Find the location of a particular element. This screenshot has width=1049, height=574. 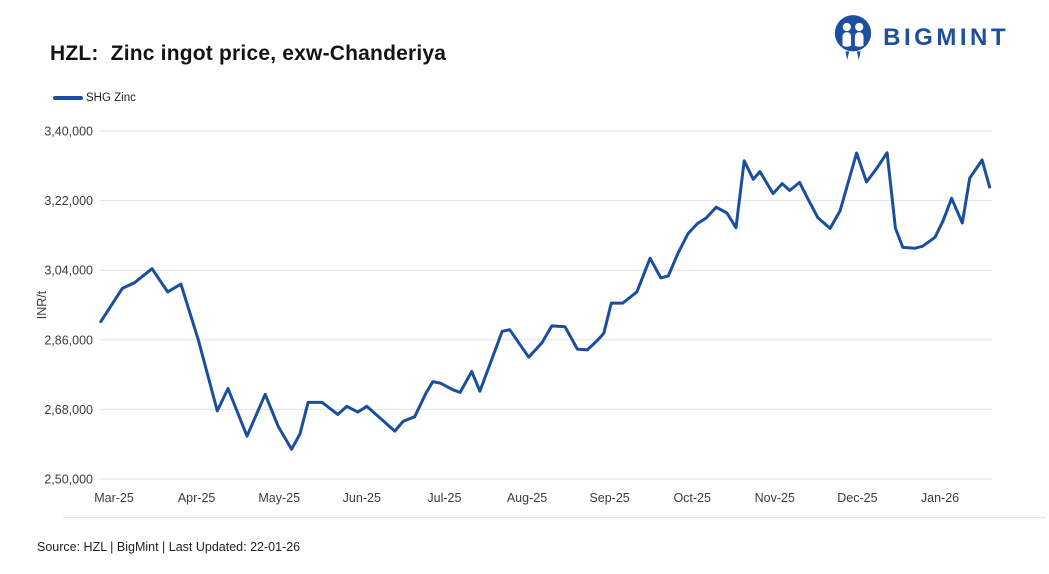

y-tick-label: 3,40,000 is located at coordinates (68, 132).